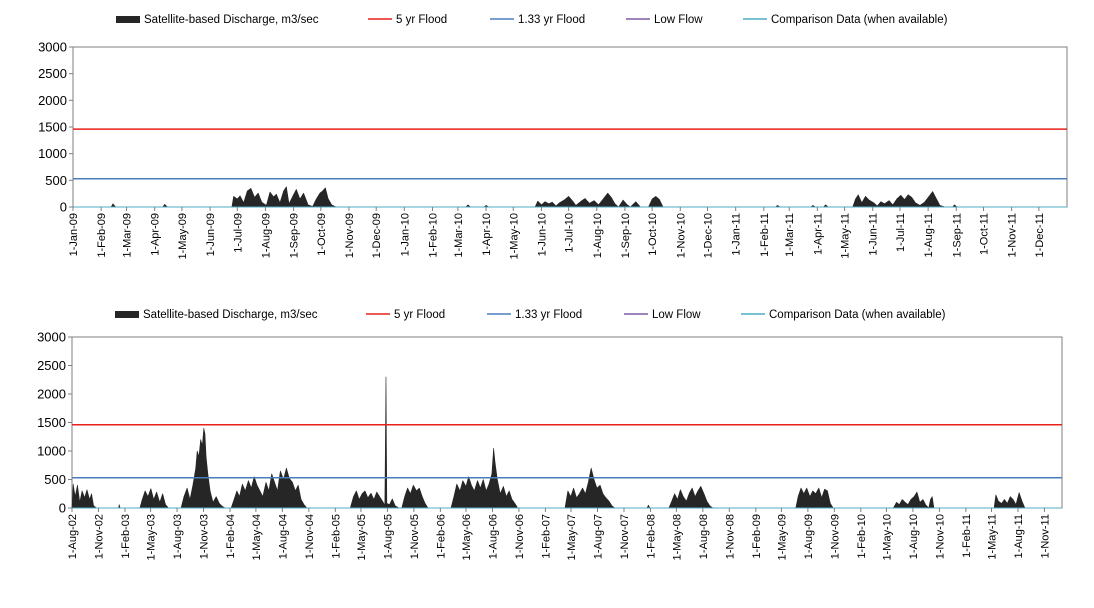 Image resolution: width=1094 pixels, height=608 pixels. What do you see at coordinates (676, 315) in the screenshot?
I see `legend-label: Low Flow` at bounding box center [676, 315].